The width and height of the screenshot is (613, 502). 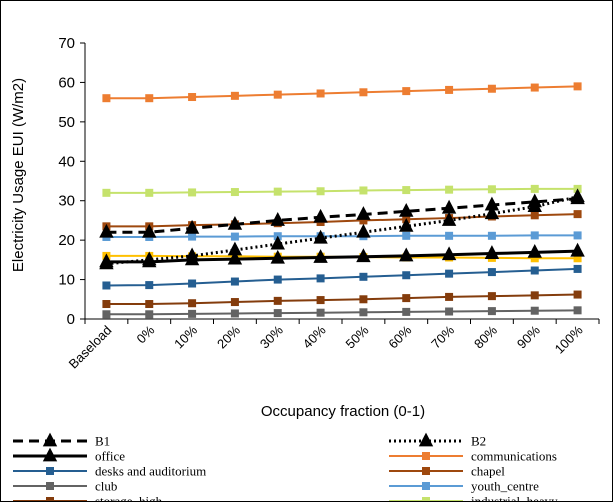 I want to click on legend-marker-desks-and-auditorium, so click(x=50, y=471).